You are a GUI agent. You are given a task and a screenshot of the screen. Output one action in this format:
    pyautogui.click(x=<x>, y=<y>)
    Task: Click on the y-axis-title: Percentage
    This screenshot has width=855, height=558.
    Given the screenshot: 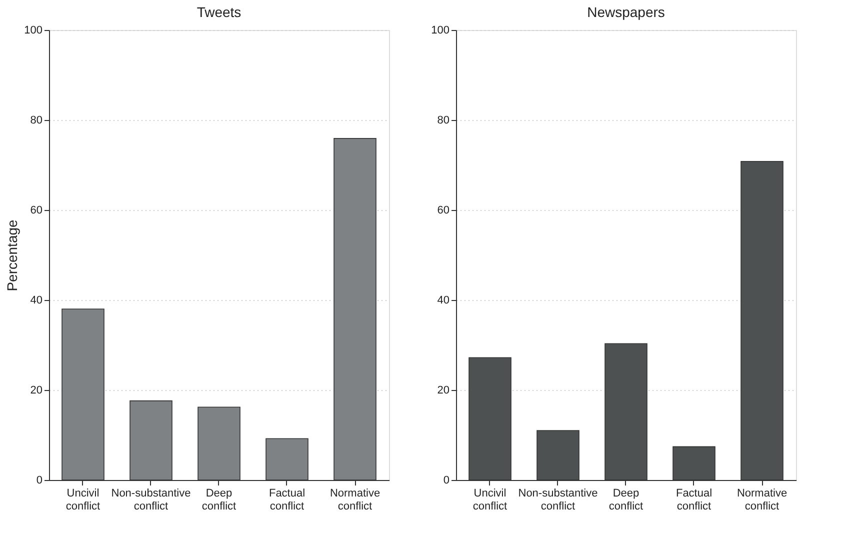 What is the action you would take?
    pyautogui.click(x=12, y=255)
    